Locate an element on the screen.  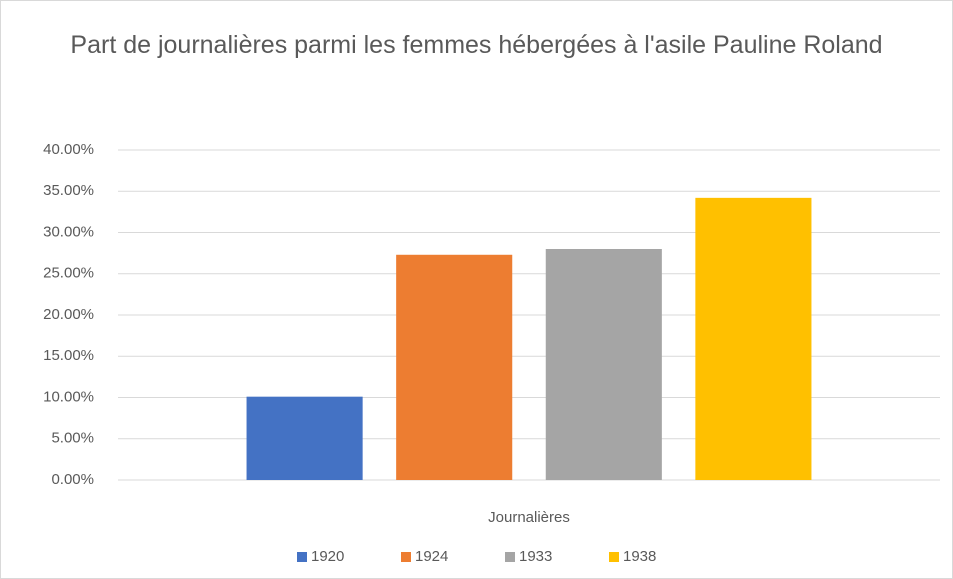
legend-label: 1924 is located at coordinates (431, 556).